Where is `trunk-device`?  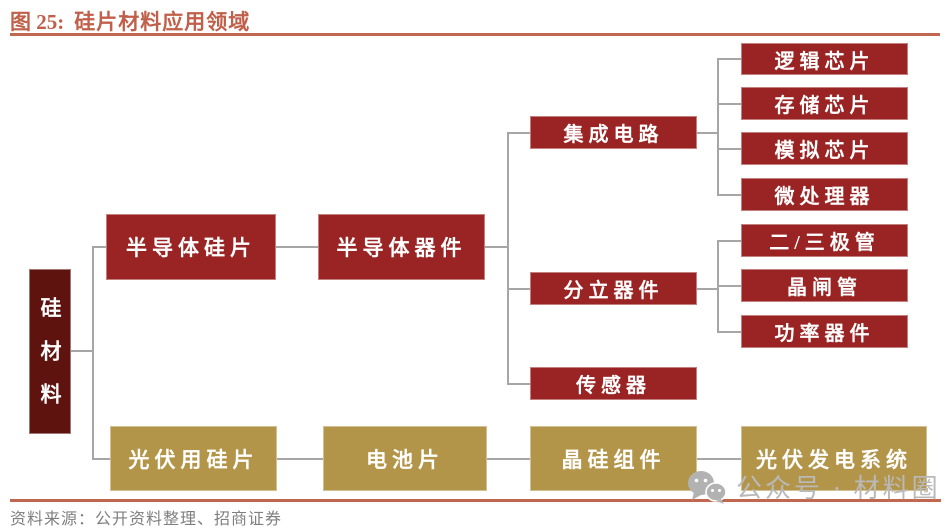 trunk-device is located at coordinates (508, 258).